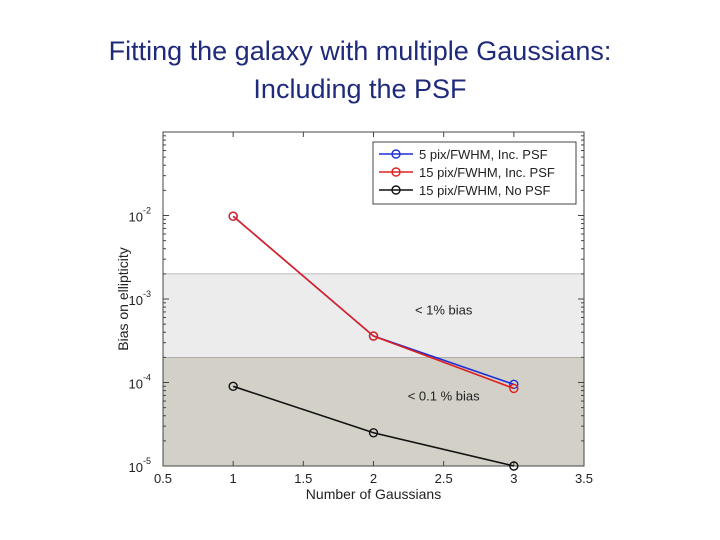 Image resolution: width=720 pixels, height=540 pixels. I want to click on legend-box, so click(474, 173).